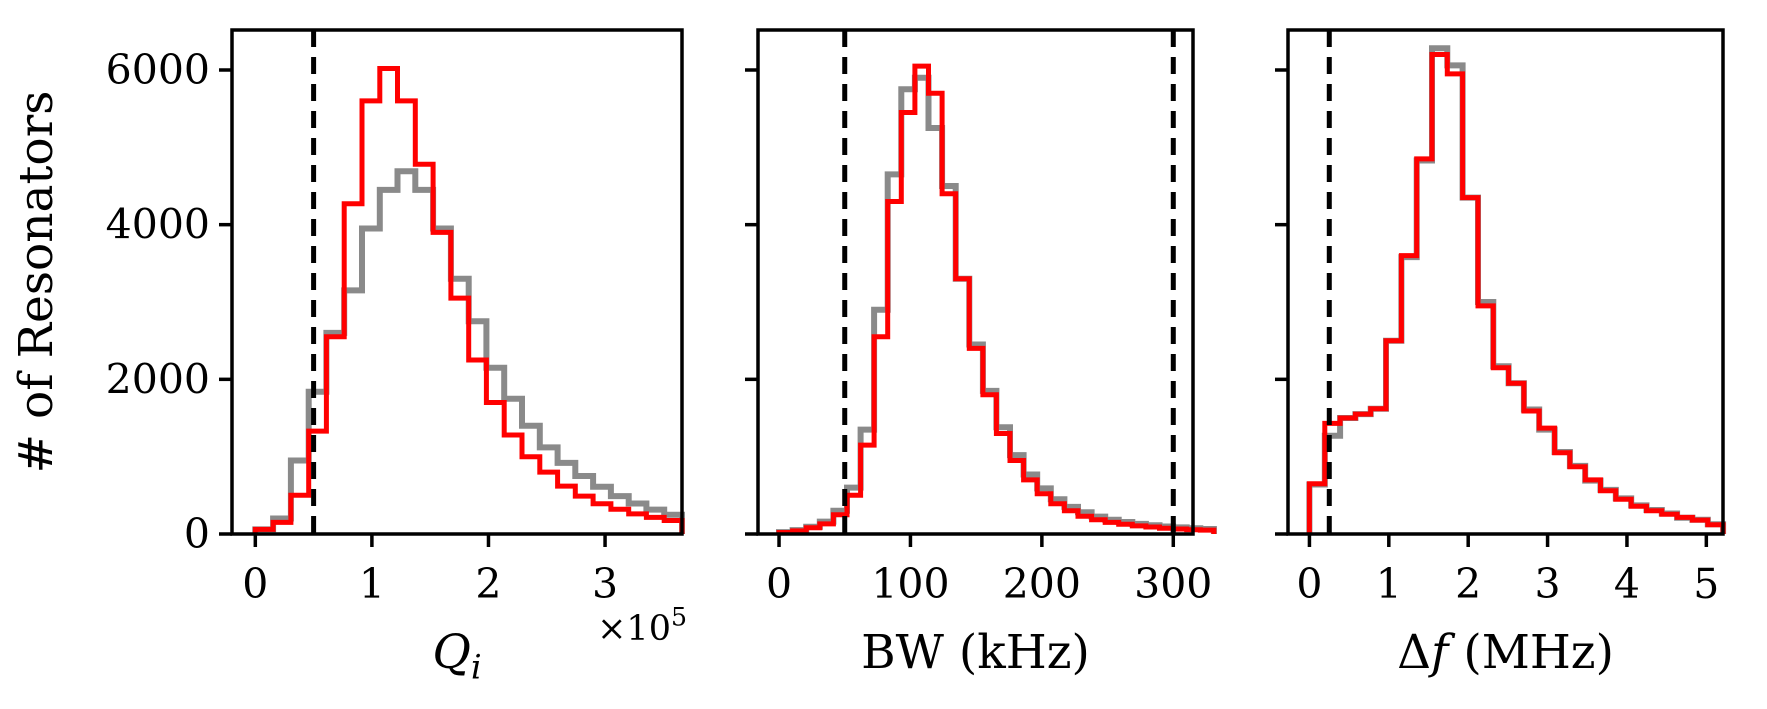 The width and height of the screenshot is (1767, 709). I want to click on y-tick-label: 2000, so click(158, 379).